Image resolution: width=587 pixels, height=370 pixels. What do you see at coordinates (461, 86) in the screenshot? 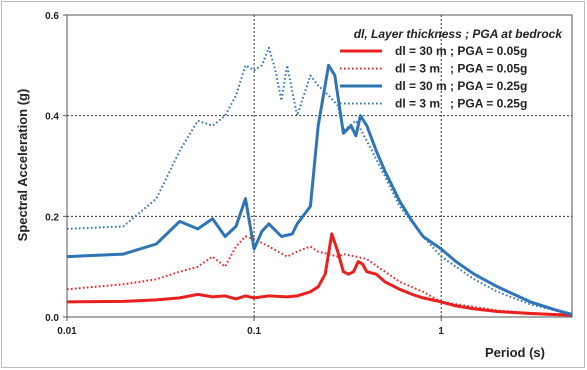
I see `legend-label-3: dl = 30 m ; PGA = 0.25g` at bounding box center [461, 86].